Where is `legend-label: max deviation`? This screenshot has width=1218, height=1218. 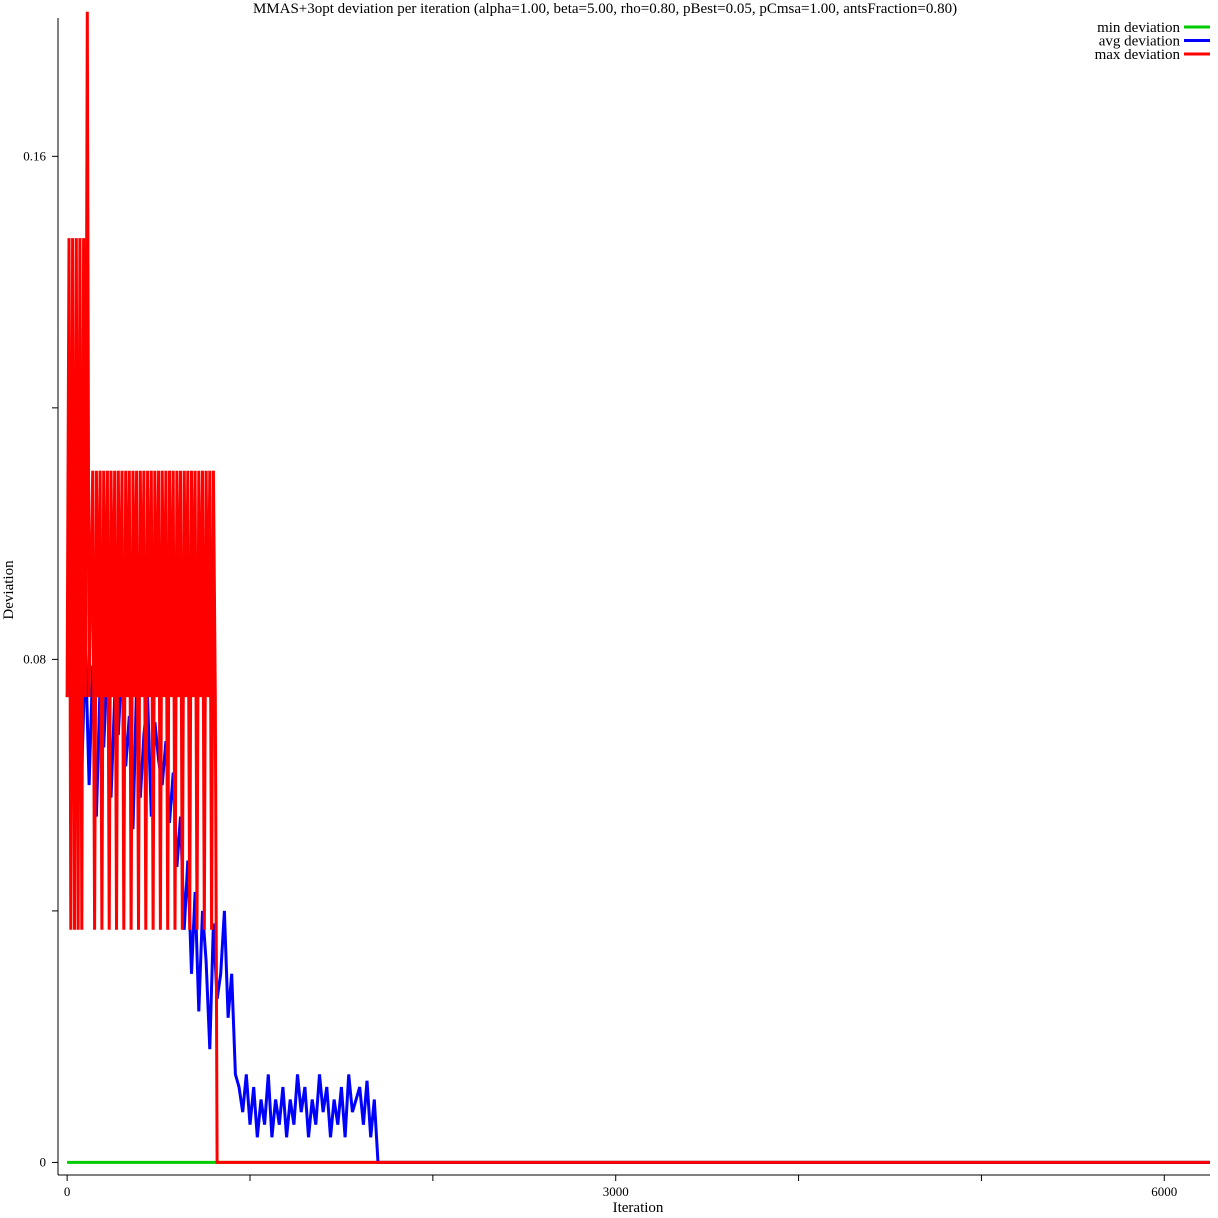
legend-label: max deviation is located at coordinates (1138, 55).